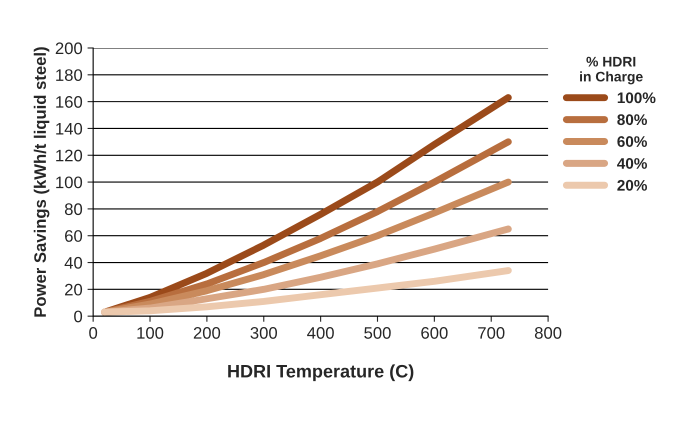  Describe the element at coordinates (69, 156) in the screenshot. I see `y-tick-label: 120` at that location.